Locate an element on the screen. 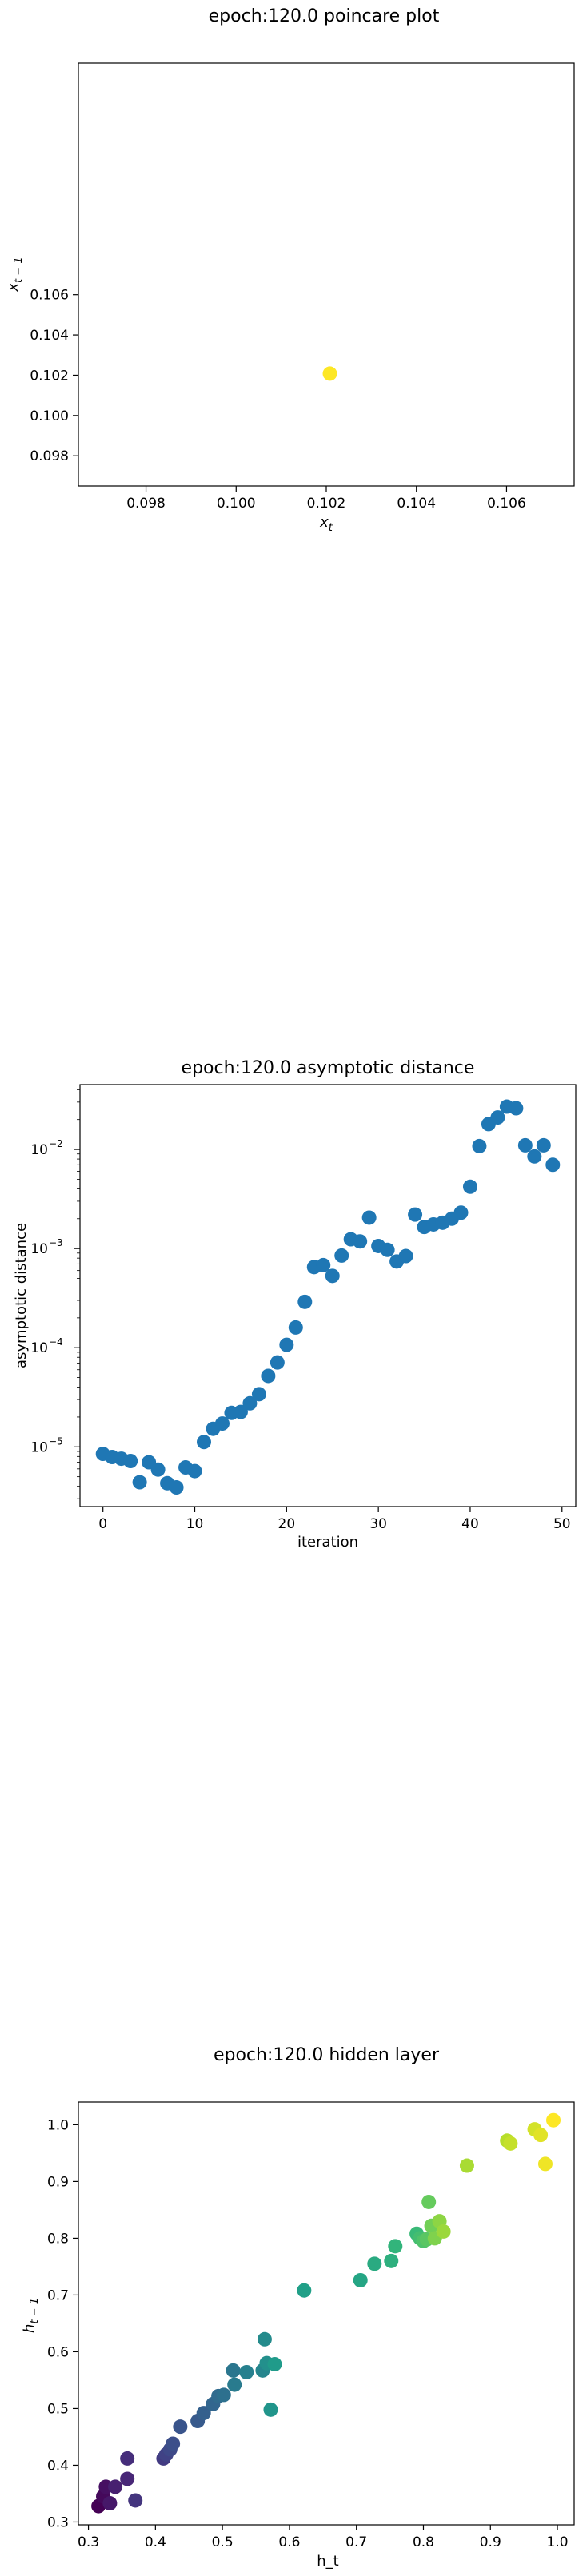 The image size is (583, 2576). poincare-plot-axes-frame is located at coordinates (326, 274).